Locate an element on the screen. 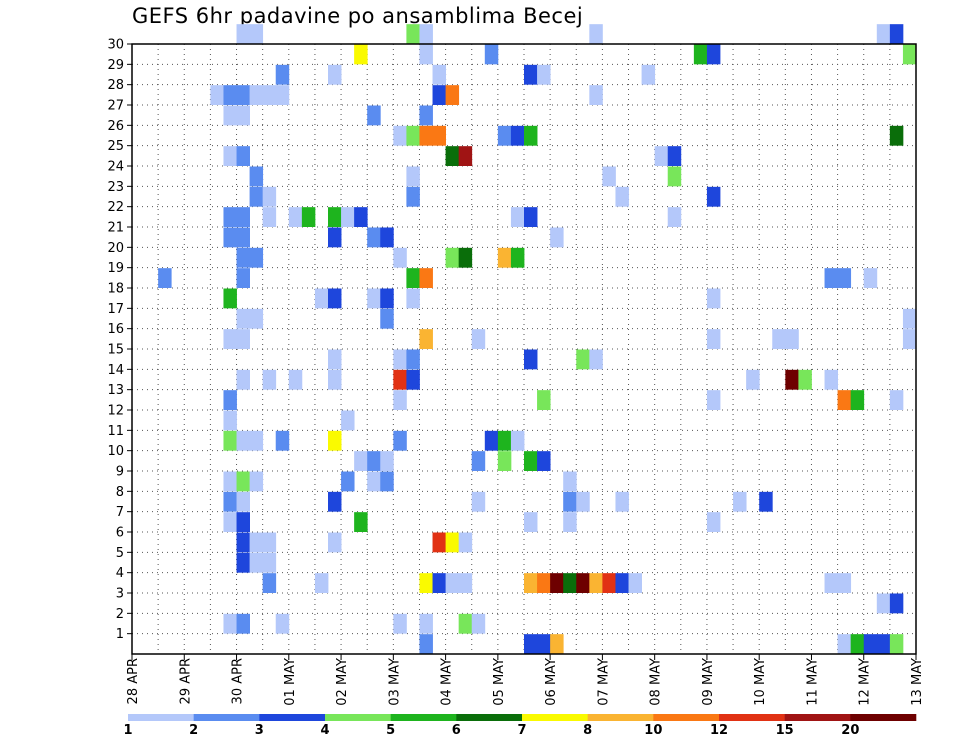  y-tick-label: 11 is located at coordinates (115, 431).